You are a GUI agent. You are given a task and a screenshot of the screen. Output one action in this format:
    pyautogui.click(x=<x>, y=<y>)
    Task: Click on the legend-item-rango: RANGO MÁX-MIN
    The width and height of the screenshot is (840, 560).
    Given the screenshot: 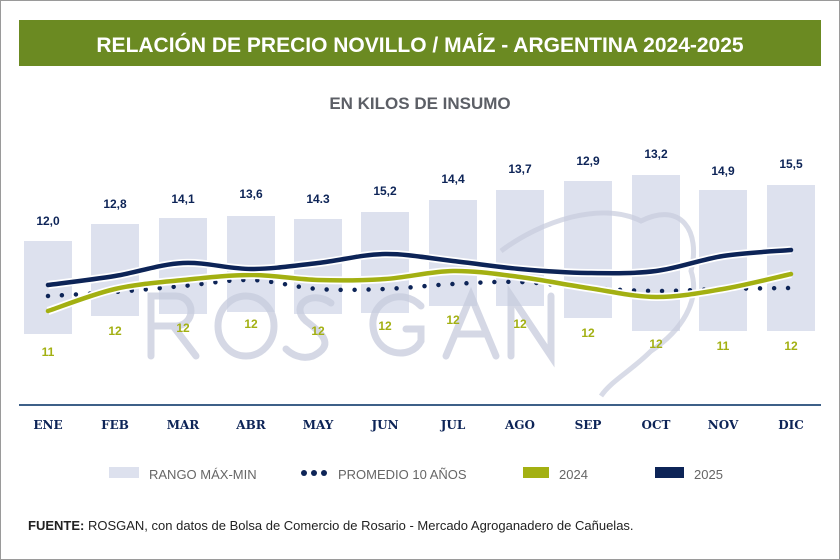 What is the action you would take?
    pyautogui.click(x=183, y=474)
    